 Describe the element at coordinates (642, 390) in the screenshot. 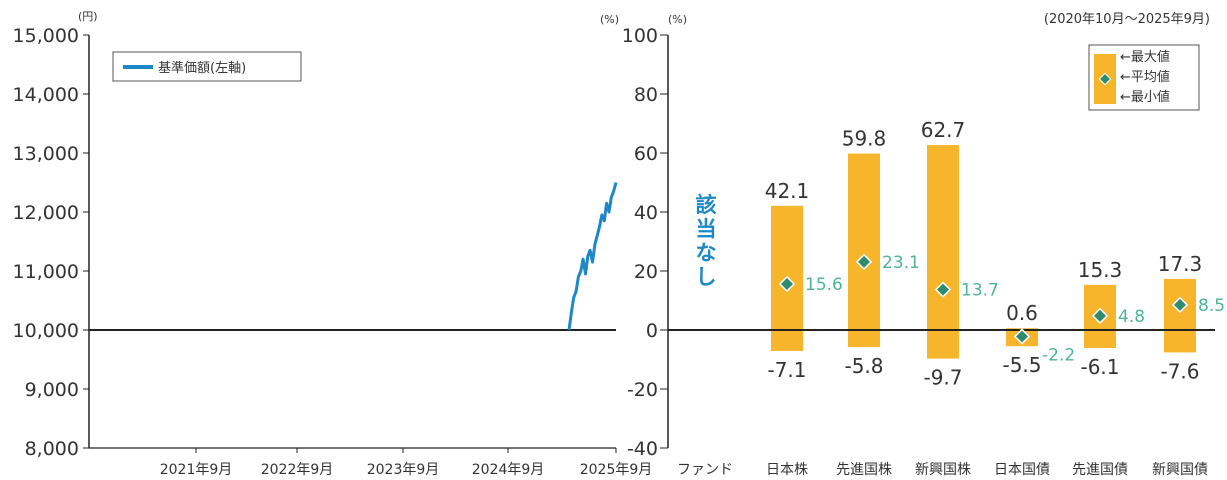

I see `right-y-tick-label: -20` at that location.